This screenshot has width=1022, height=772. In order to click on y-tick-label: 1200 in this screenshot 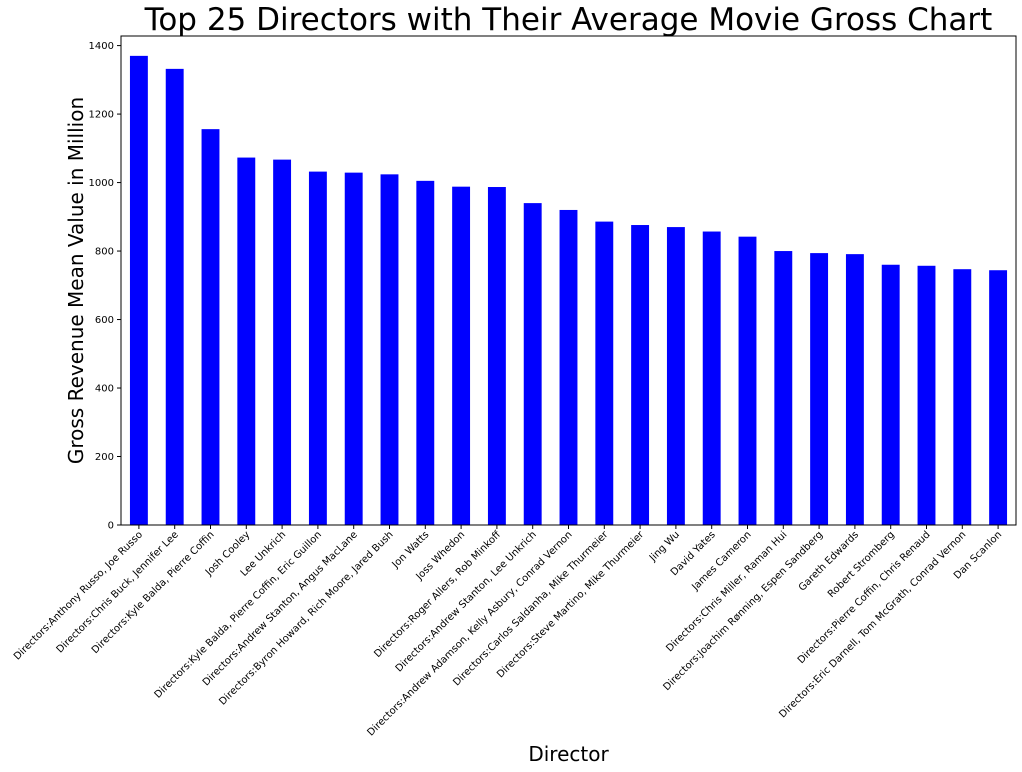, I will do `click(101, 115)`.